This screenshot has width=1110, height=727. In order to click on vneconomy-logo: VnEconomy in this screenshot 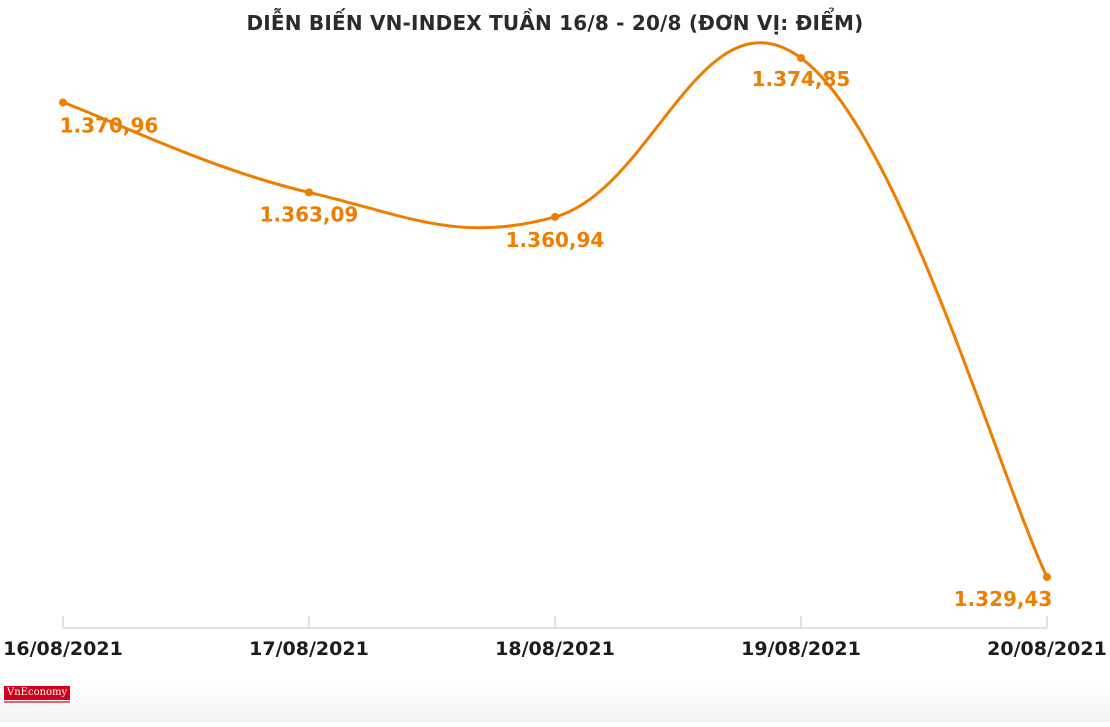, I will do `click(37, 694)`.